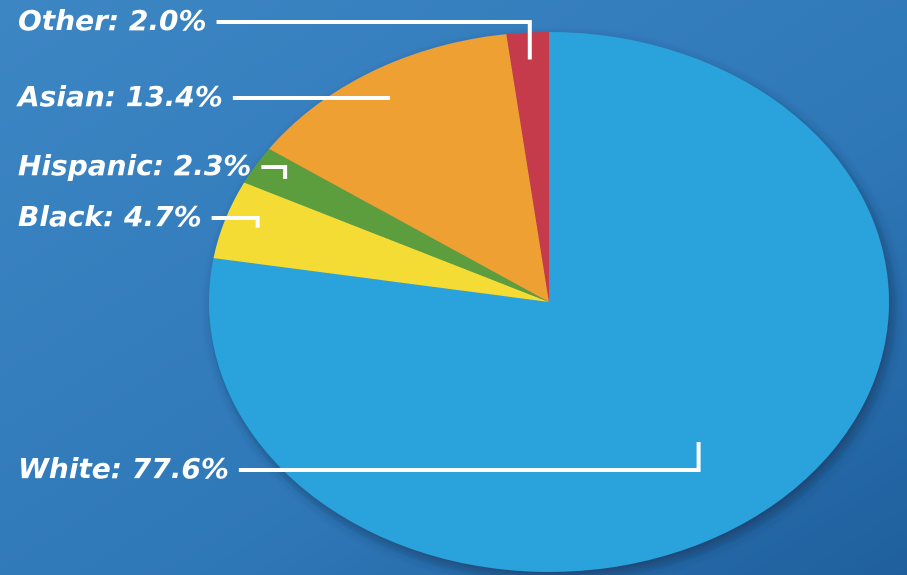 Image resolution: width=907 pixels, height=575 pixels. I want to click on data-label: Asian: 13.4%, so click(119, 96).